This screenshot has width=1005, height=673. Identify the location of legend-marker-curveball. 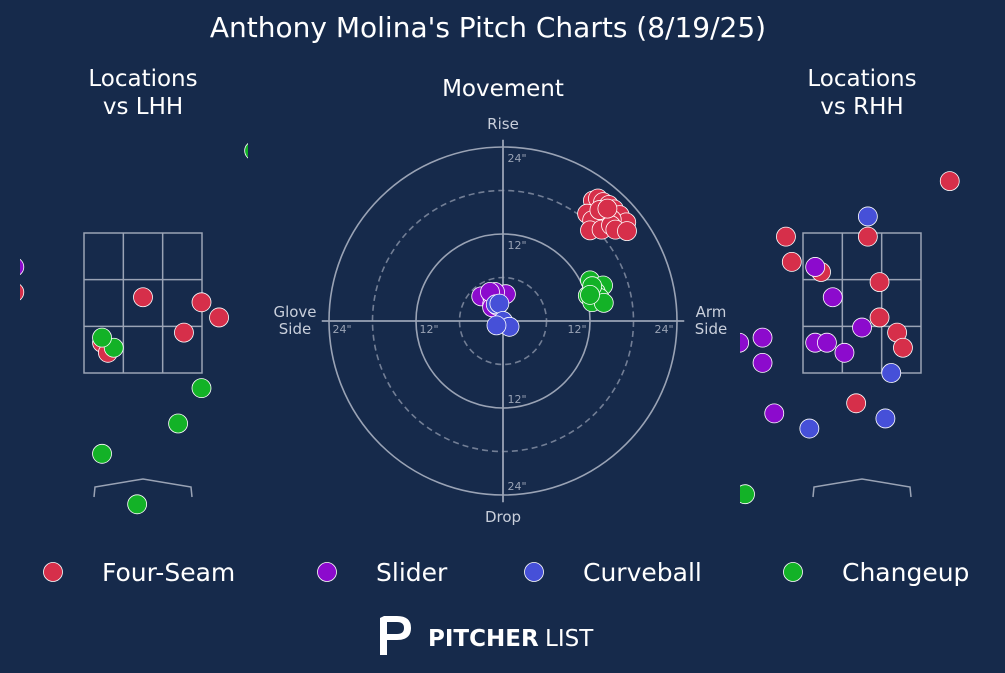
(534, 572).